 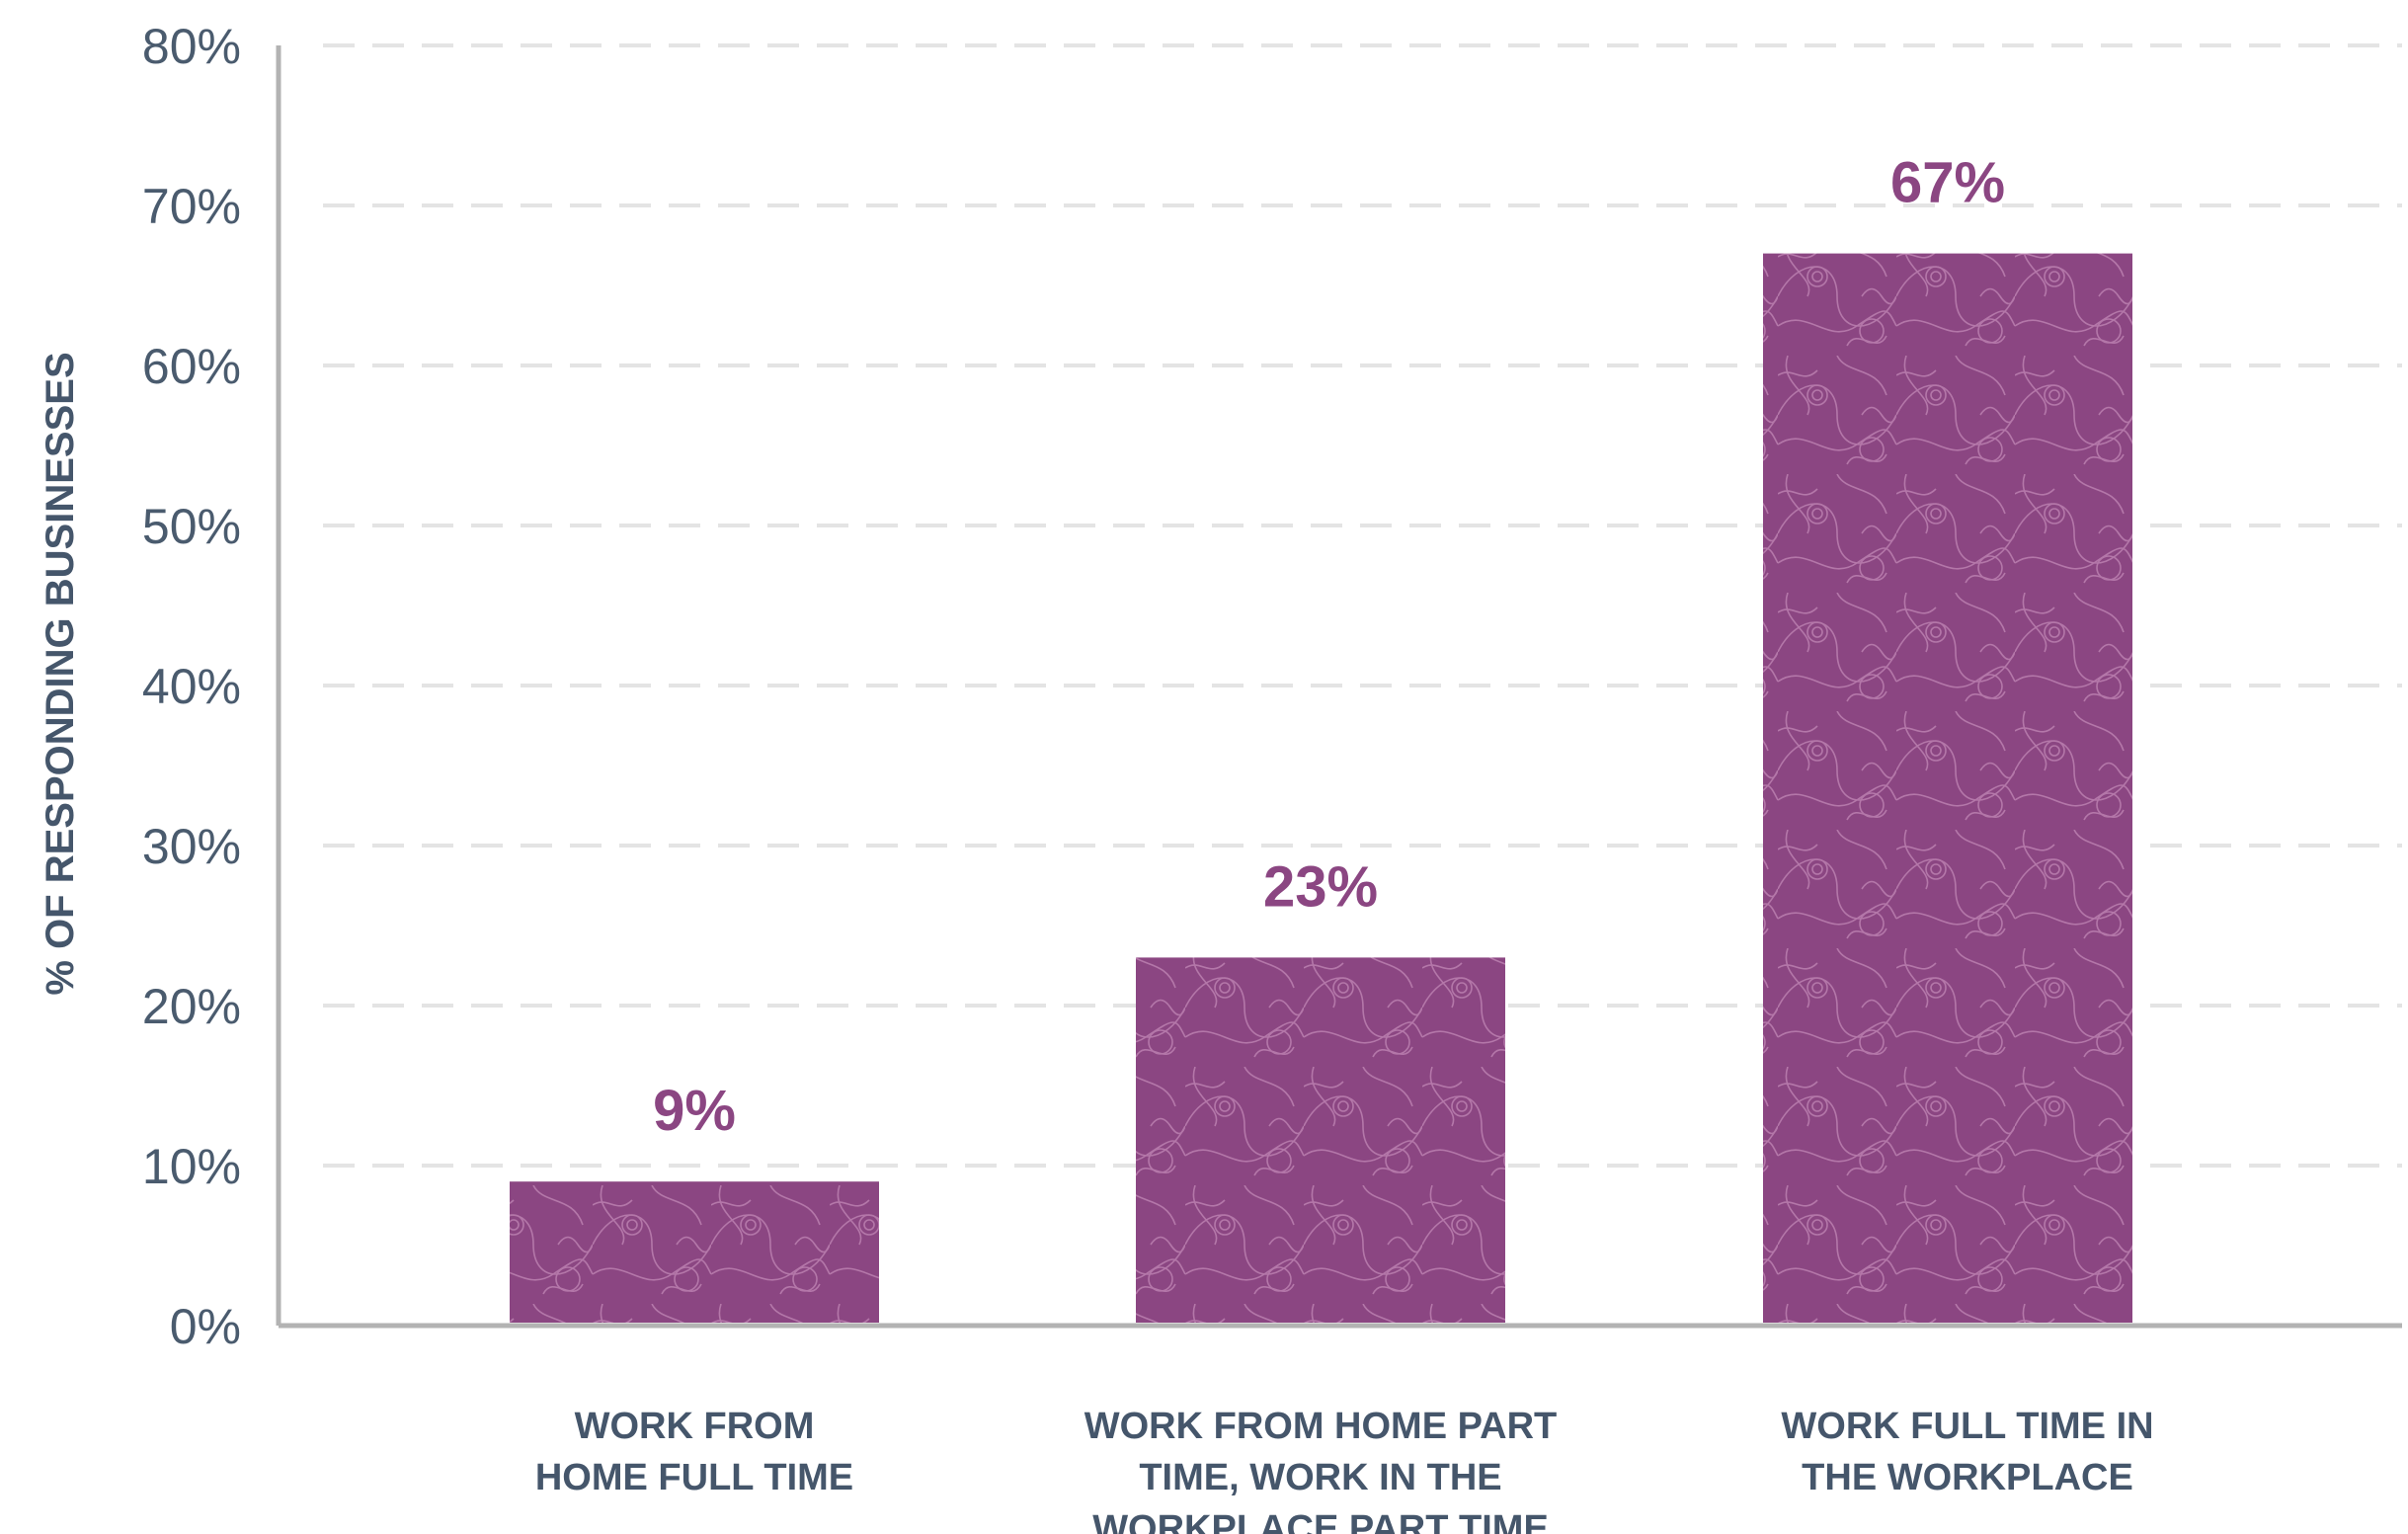 I want to click on x-category-label: WORK FROM, so click(x=695, y=1426).